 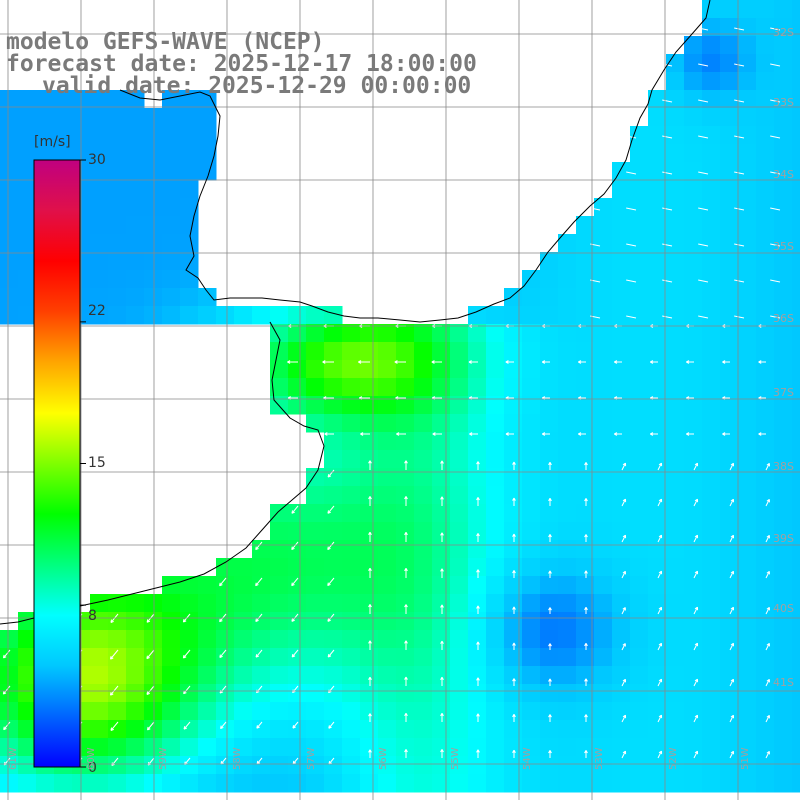 What do you see at coordinates (241, 64) in the screenshot?
I see `forecast-date: forecast date: 2025-12-17 18:00:00` at bounding box center [241, 64].